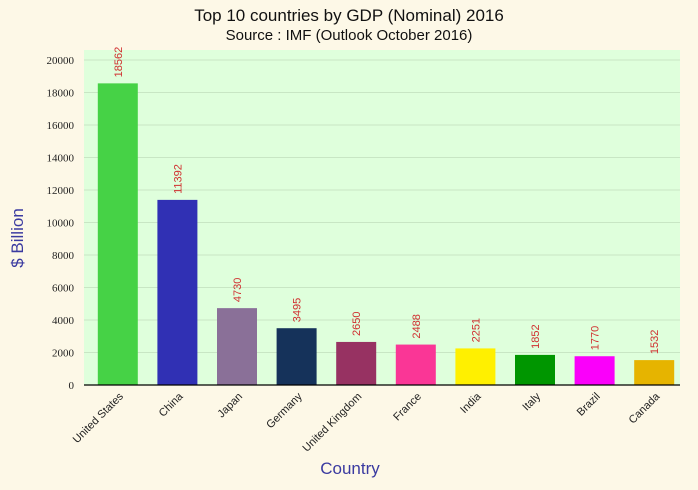 This screenshot has width=698, height=490. I want to click on bar-japan, so click(237, 346).